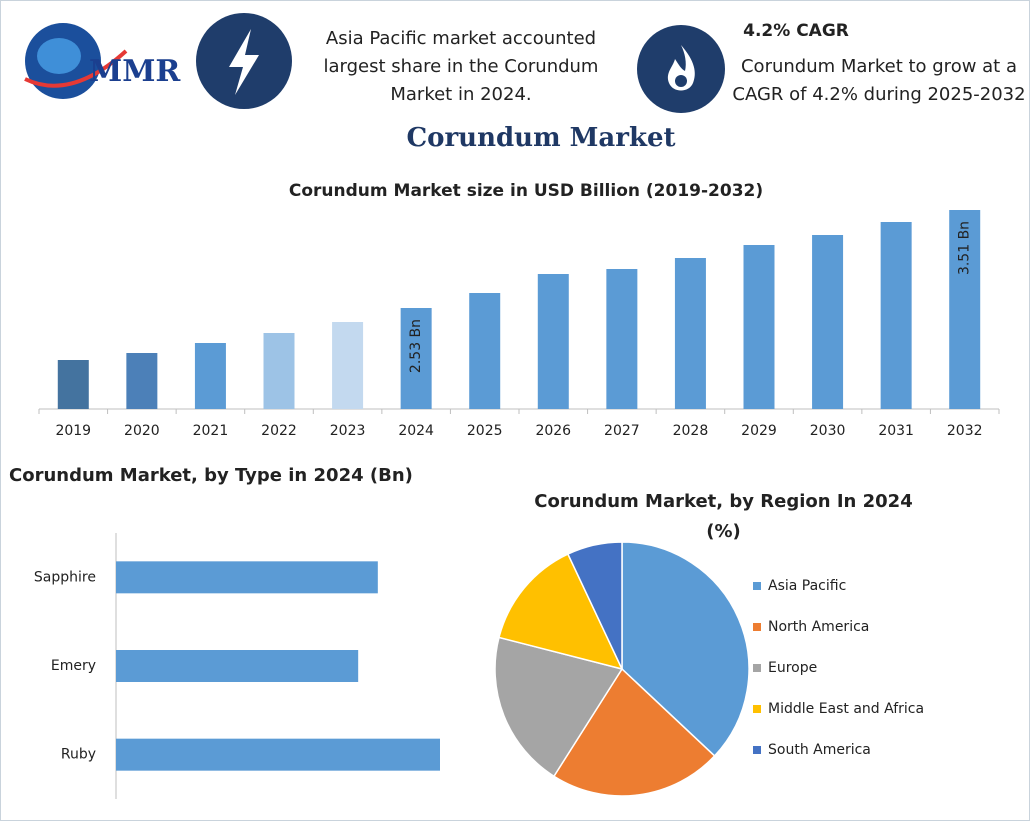  What do you see at coordinates (244, 61) in the screenshot?
I see `icon-bolt` at bounding box center [244, 61].